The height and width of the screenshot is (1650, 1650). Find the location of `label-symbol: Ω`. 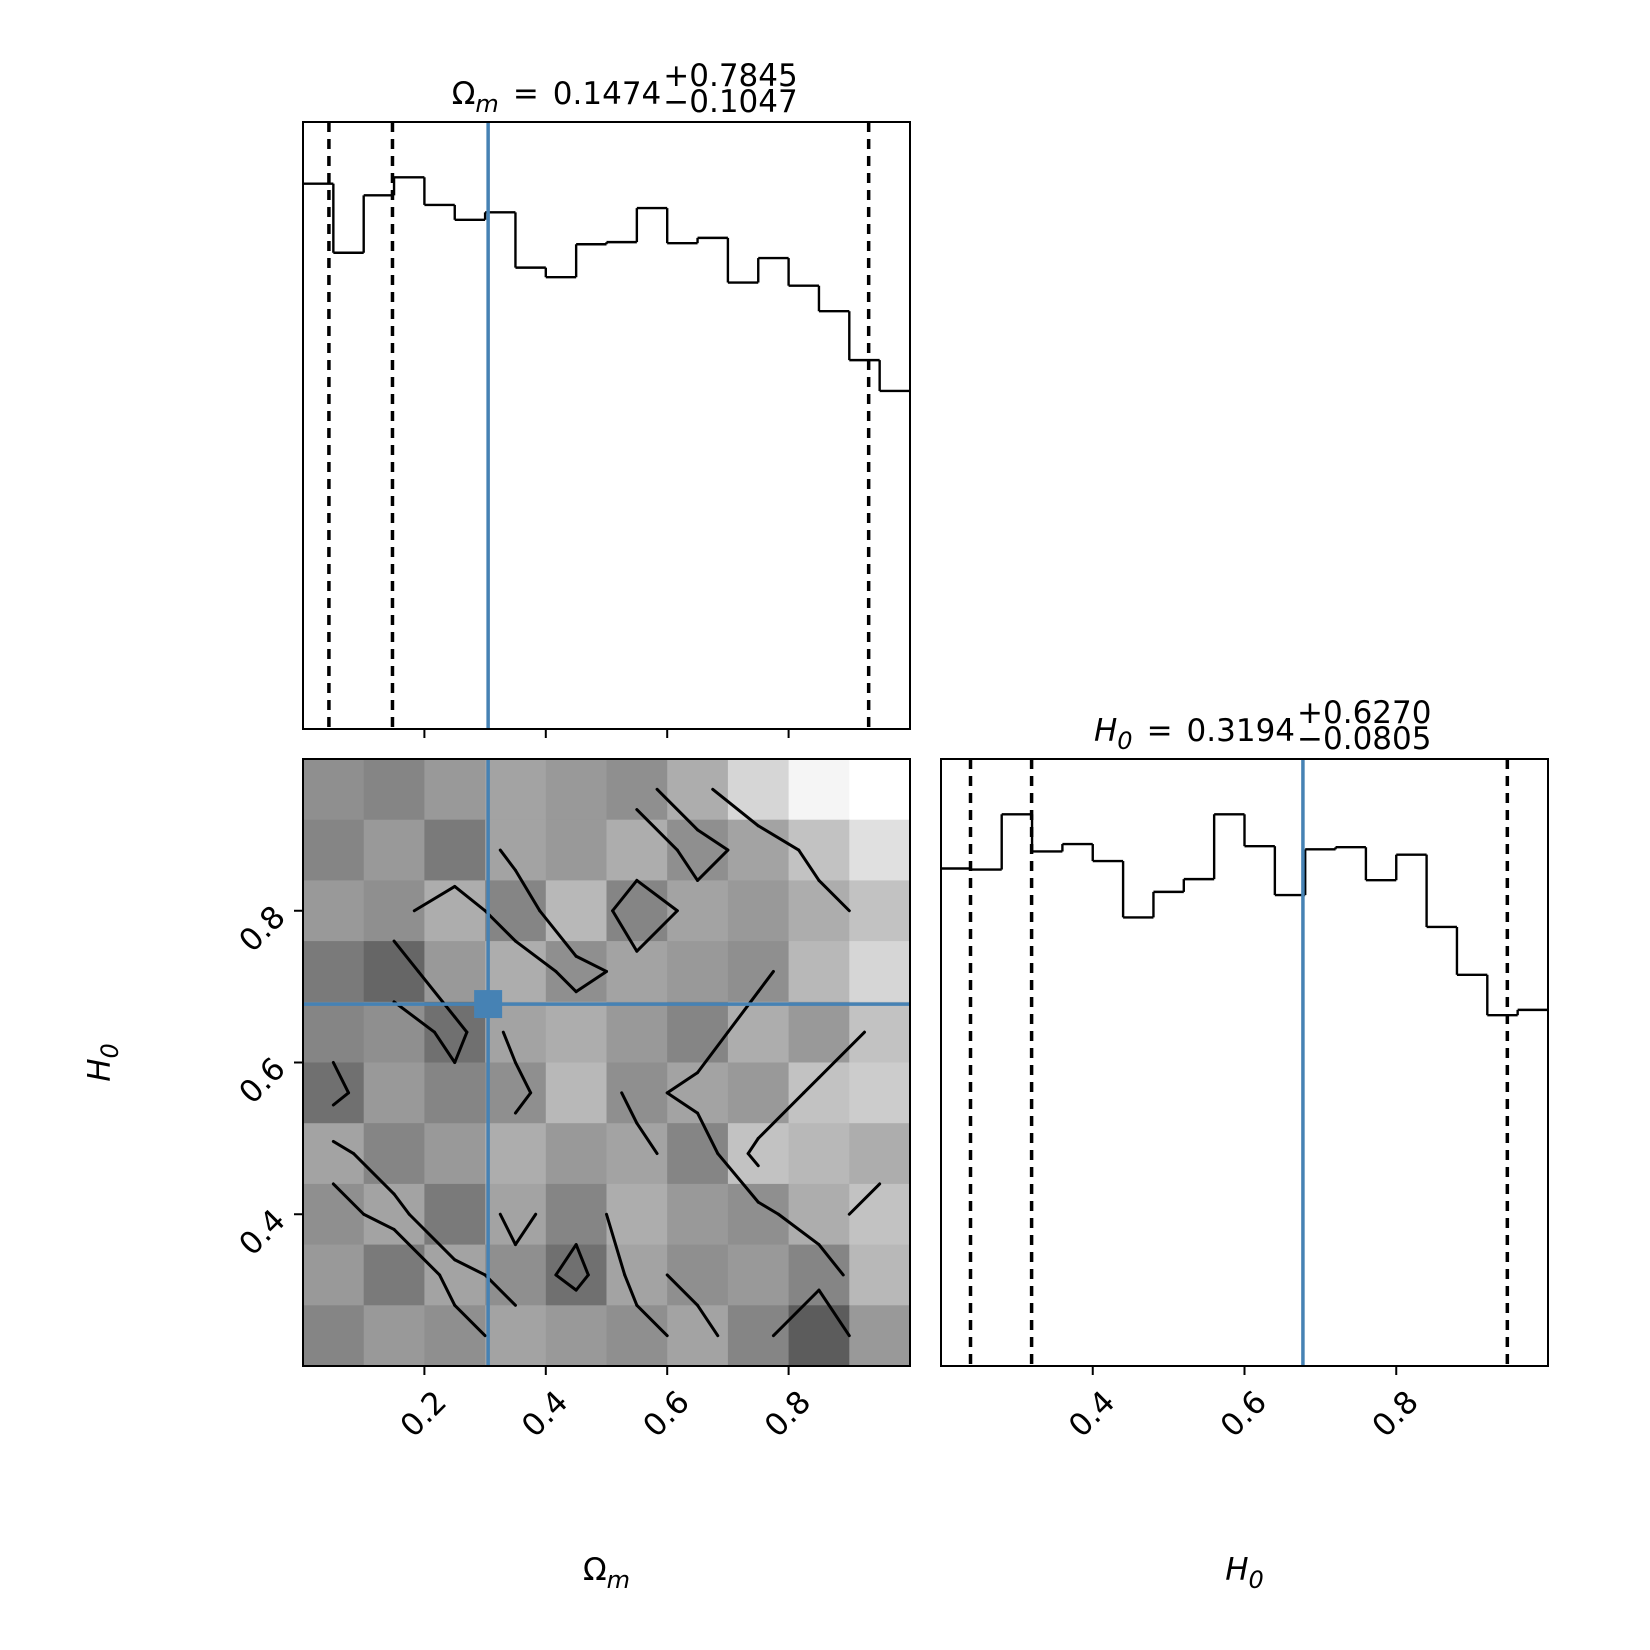

label-symbol: Ω is located at coordinates (595, 1570).